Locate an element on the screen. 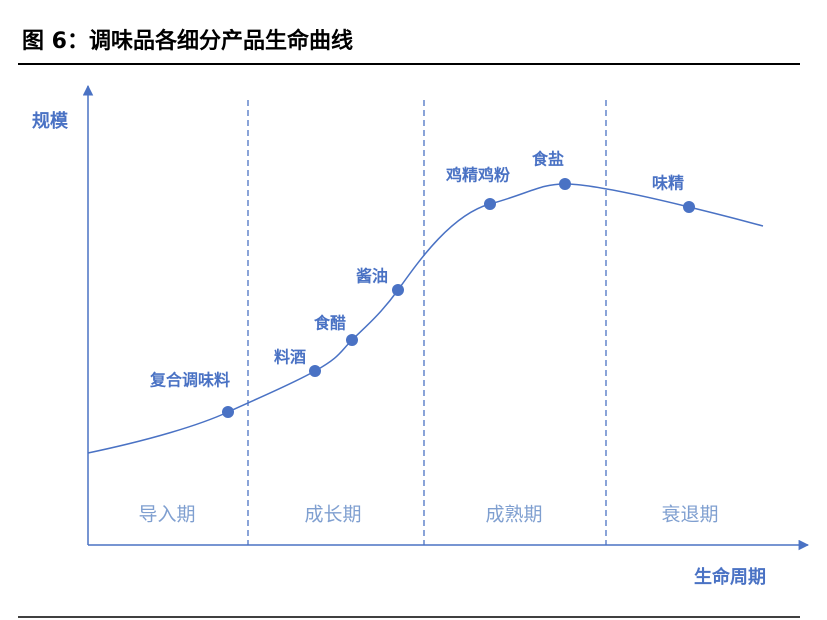 This screenshot has width=827, height=620. stage-label: 衰退期 is located at coordinates (689, 515).